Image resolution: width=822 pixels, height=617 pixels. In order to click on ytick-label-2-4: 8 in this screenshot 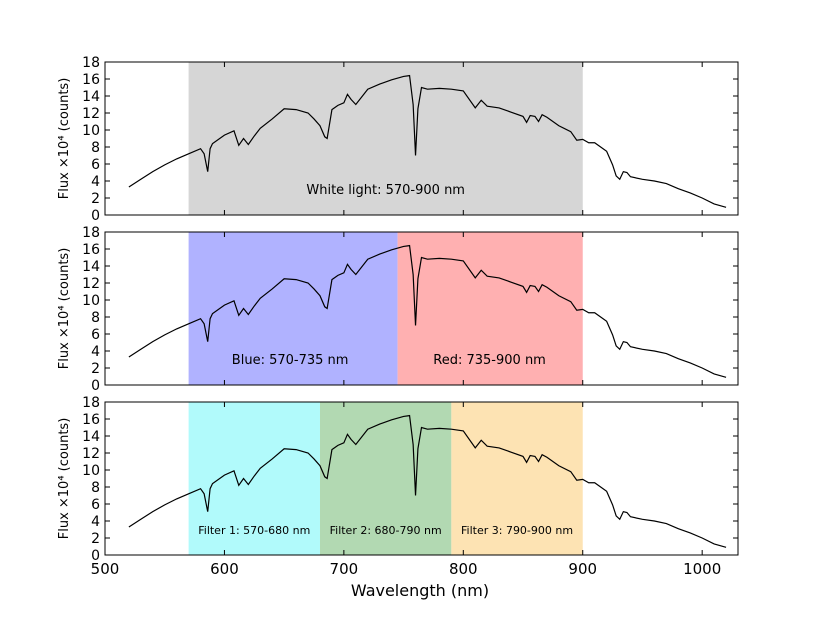, I will do `click(95, 318)`.